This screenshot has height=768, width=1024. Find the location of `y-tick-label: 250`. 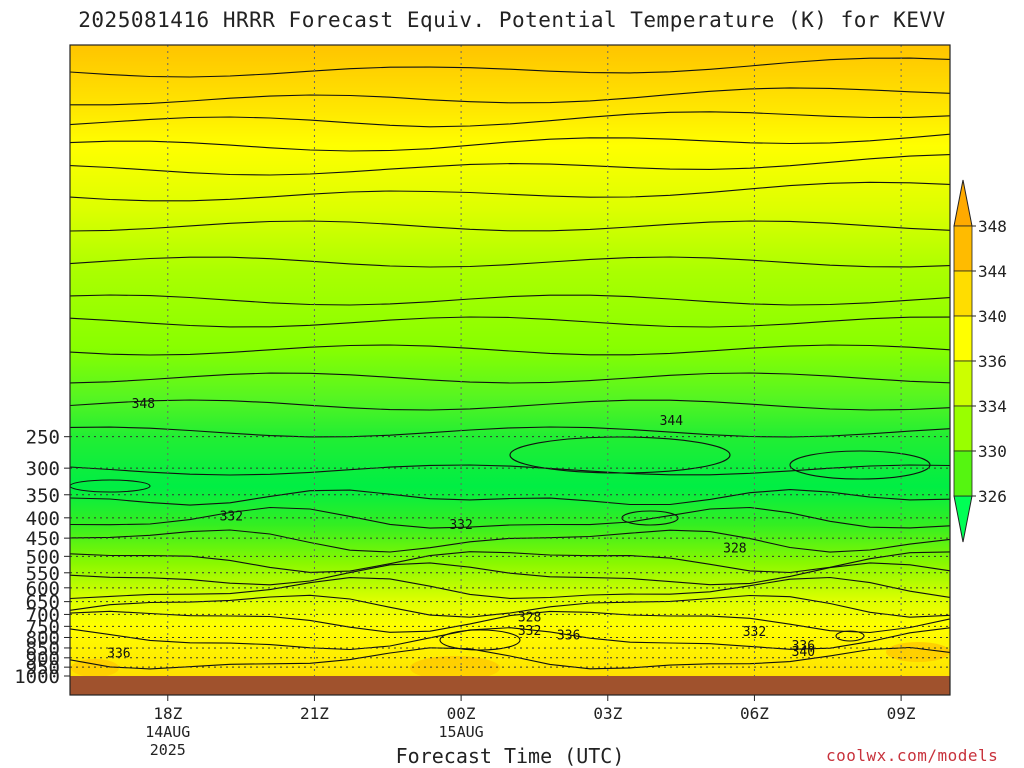

y-tick-label: 250 is located at coordinates (43, 438).